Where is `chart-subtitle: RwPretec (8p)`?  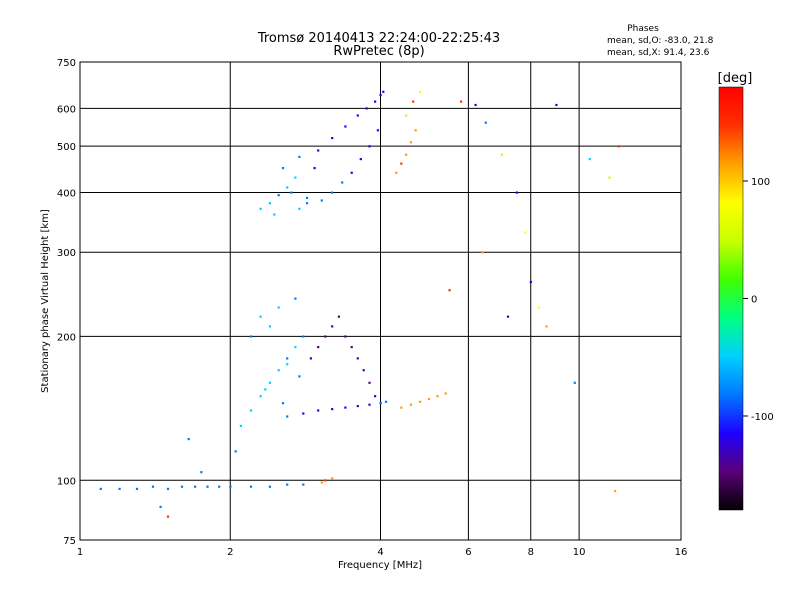 chart-subtitle: RwPretec (8p) is located at coordinates (378, 51).